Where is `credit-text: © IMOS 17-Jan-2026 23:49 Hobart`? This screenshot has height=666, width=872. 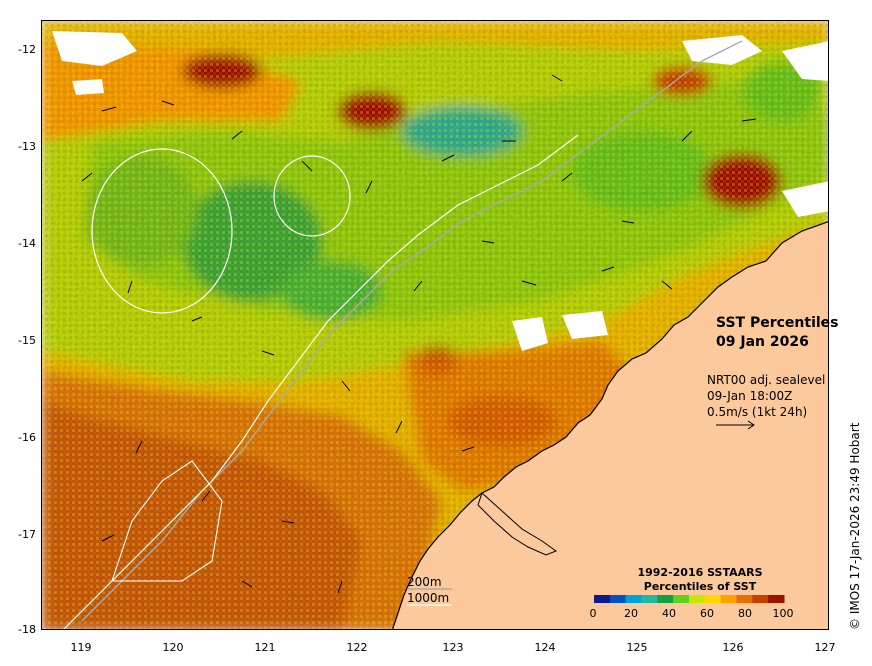
credit-text: © IMOS 17-Jan-2026 23:49 Hobart is located at coordinates (855, 526).